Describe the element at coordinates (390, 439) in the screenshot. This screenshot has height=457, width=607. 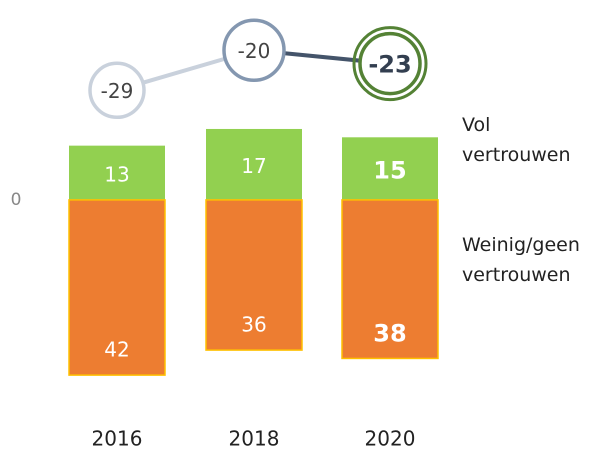
I see `x-tick-label: 2020` at that location.